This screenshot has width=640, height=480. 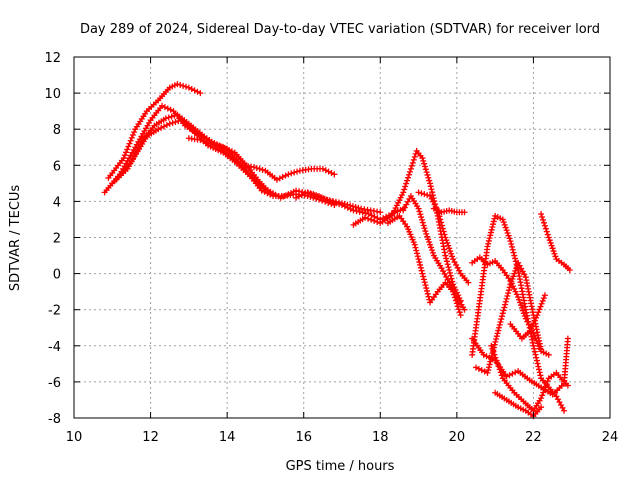 I want to click on y-tick-label: -2, so click(x=54, y=311).